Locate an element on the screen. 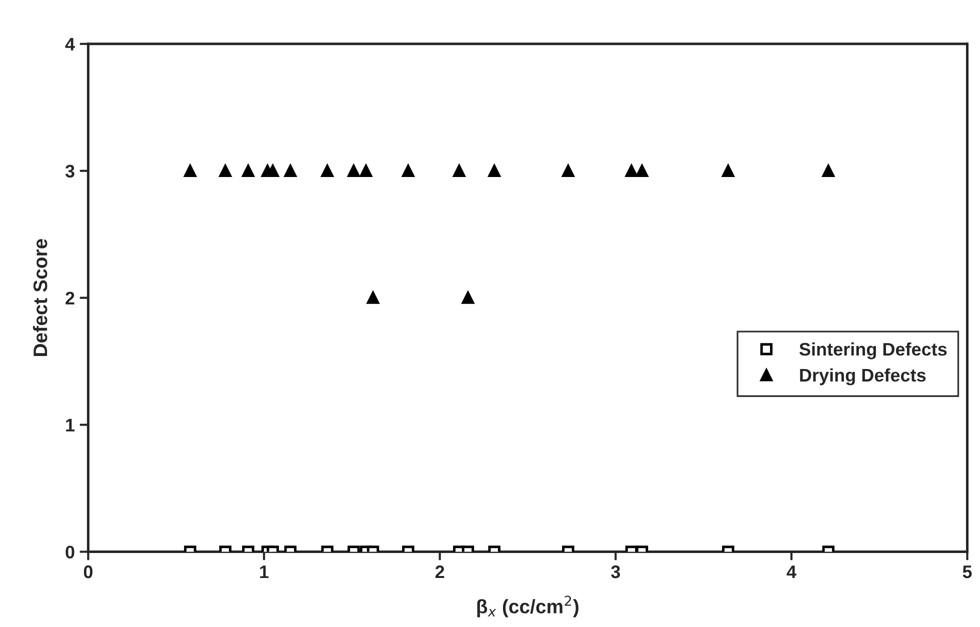 This screenshot has height=627, width=980. y-tick-label: 4 is located at coordinates (70, 44).